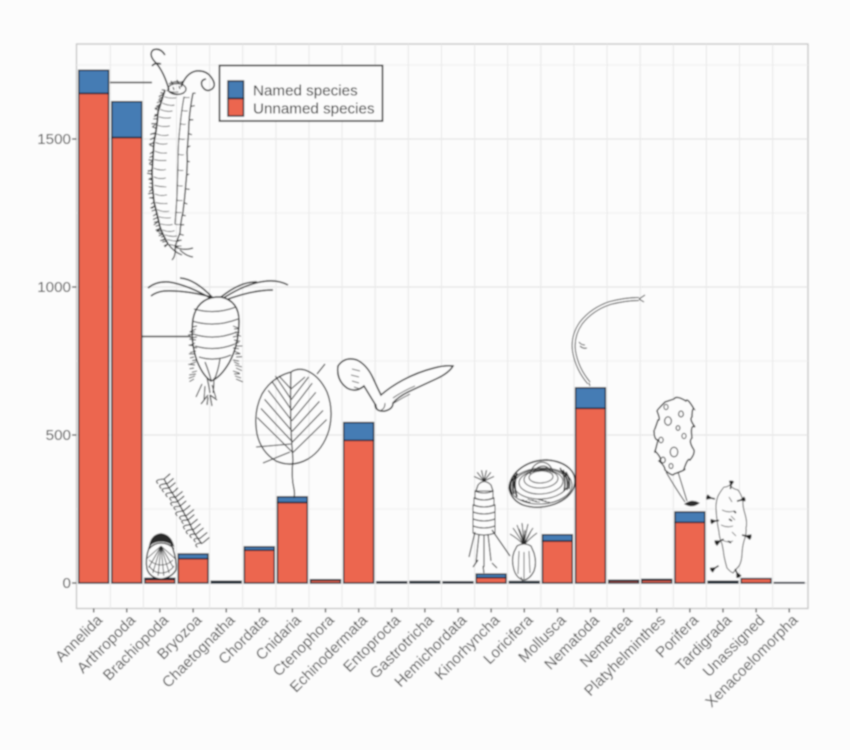  Describe the element at coordinates (58, 435) in the screenshot. I see `svg-text: 500` at that location.